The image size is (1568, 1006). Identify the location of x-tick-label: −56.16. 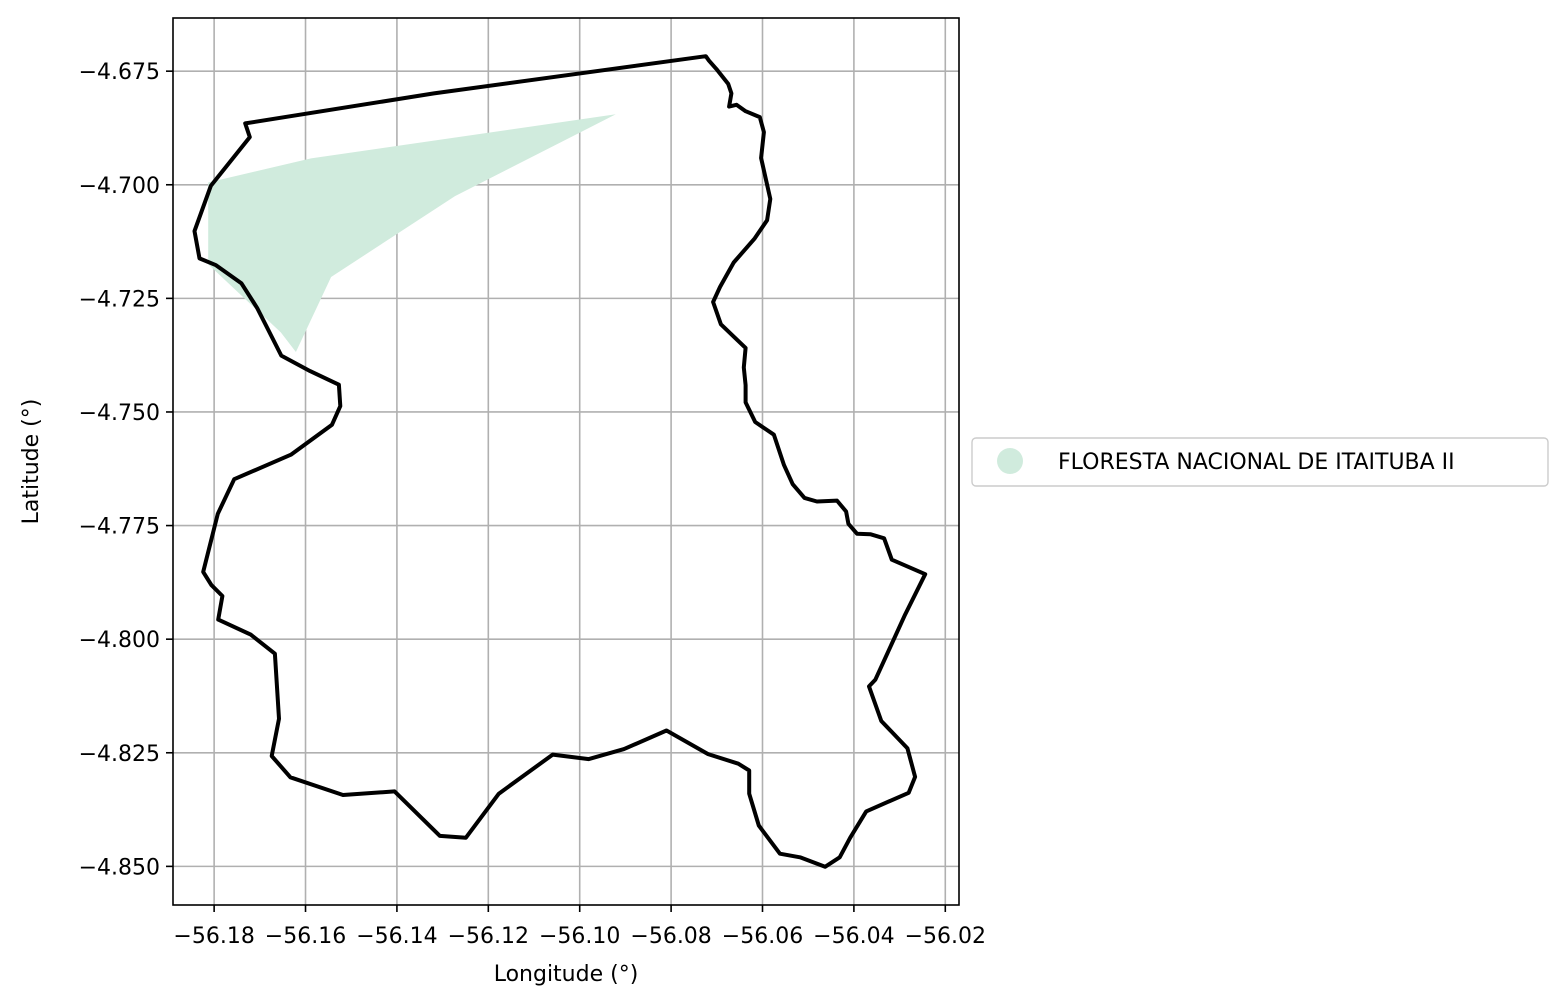
(305, 936).